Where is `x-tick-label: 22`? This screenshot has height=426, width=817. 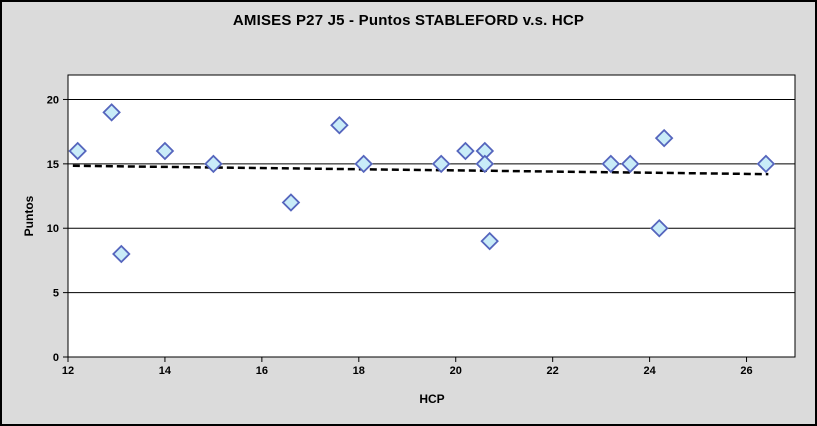 x-tick-label: 22 is located at coordinates (553, 371).